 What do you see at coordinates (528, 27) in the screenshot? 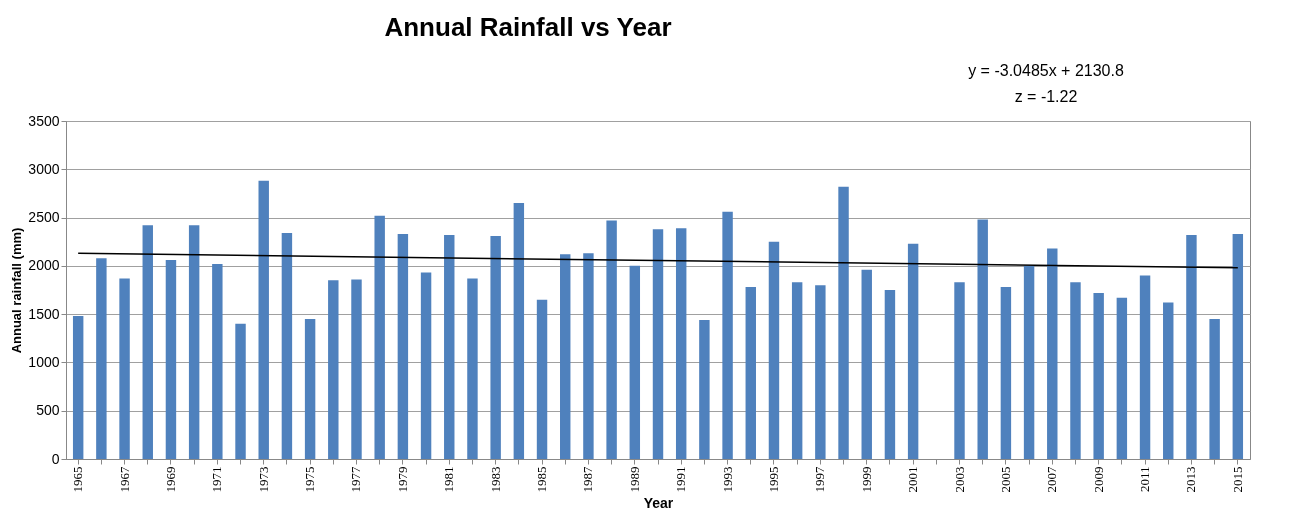
I see `chart-title: Annual Rainfall vs Year` at bounding box center [528, 27].